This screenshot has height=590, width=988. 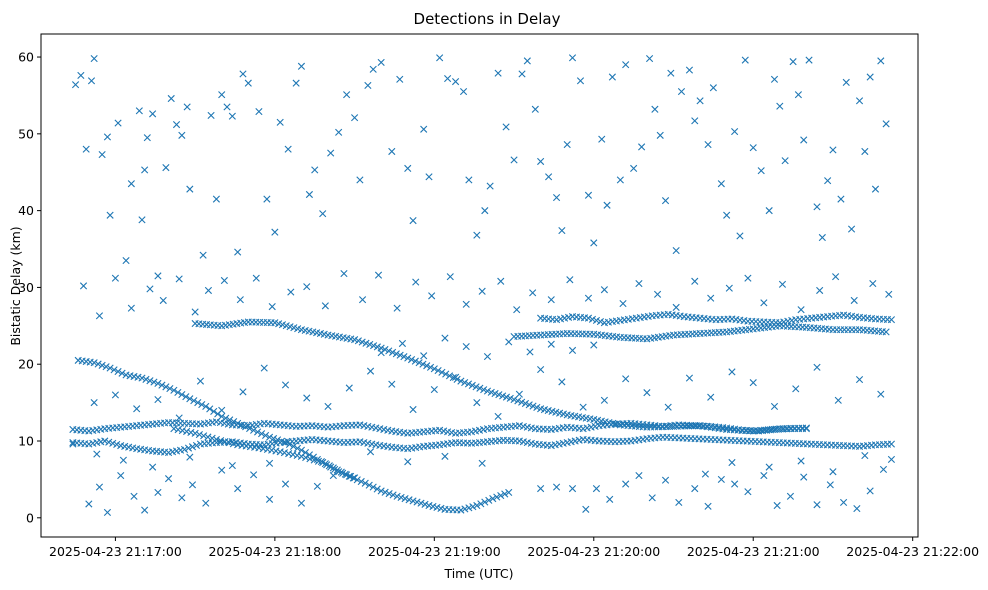 I want to click on y-axis-label: Bistatic Delay (km), so click(x=15, y=285).